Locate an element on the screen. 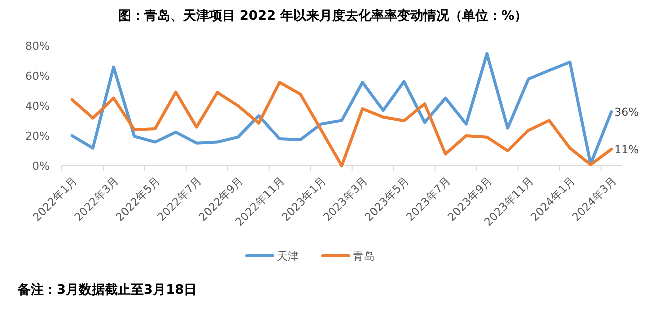 Image resolution: width=646 pixels, height=326 pixels. text: 备注：3月数据截止至3月18日 is located at coordinates (107, 290).